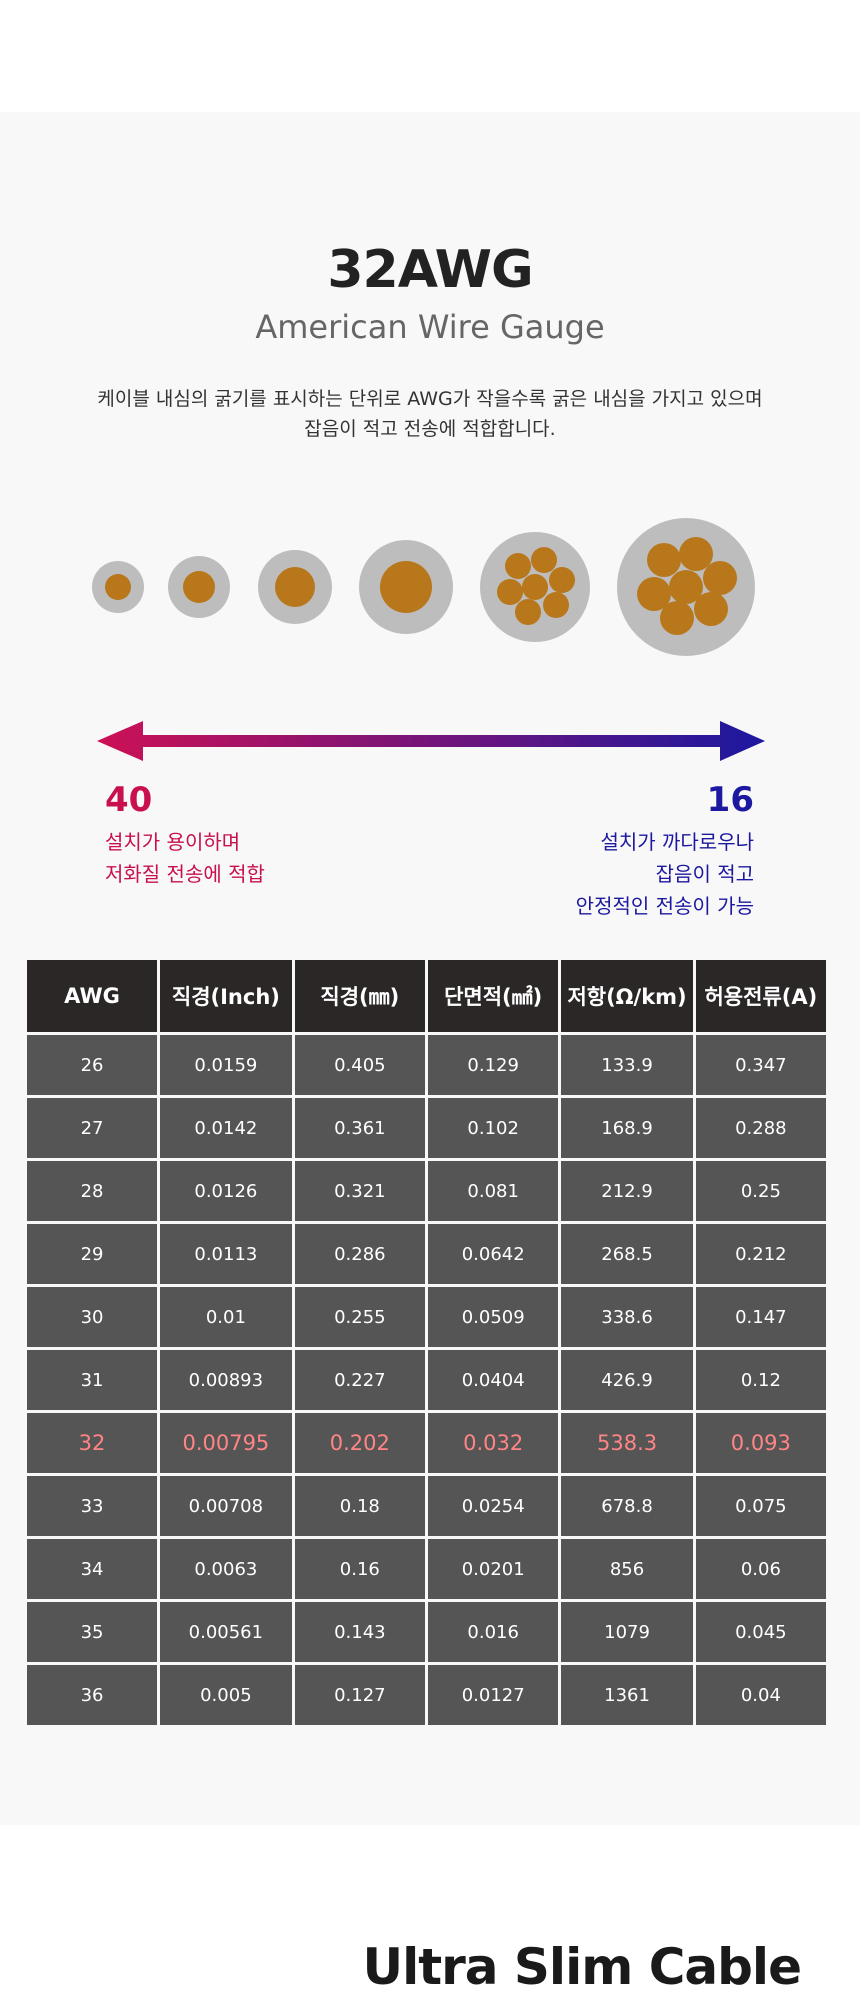 This screenshot has width=860, height=2000. I want to click on table-cell: 338.6, so click(627, 1317).